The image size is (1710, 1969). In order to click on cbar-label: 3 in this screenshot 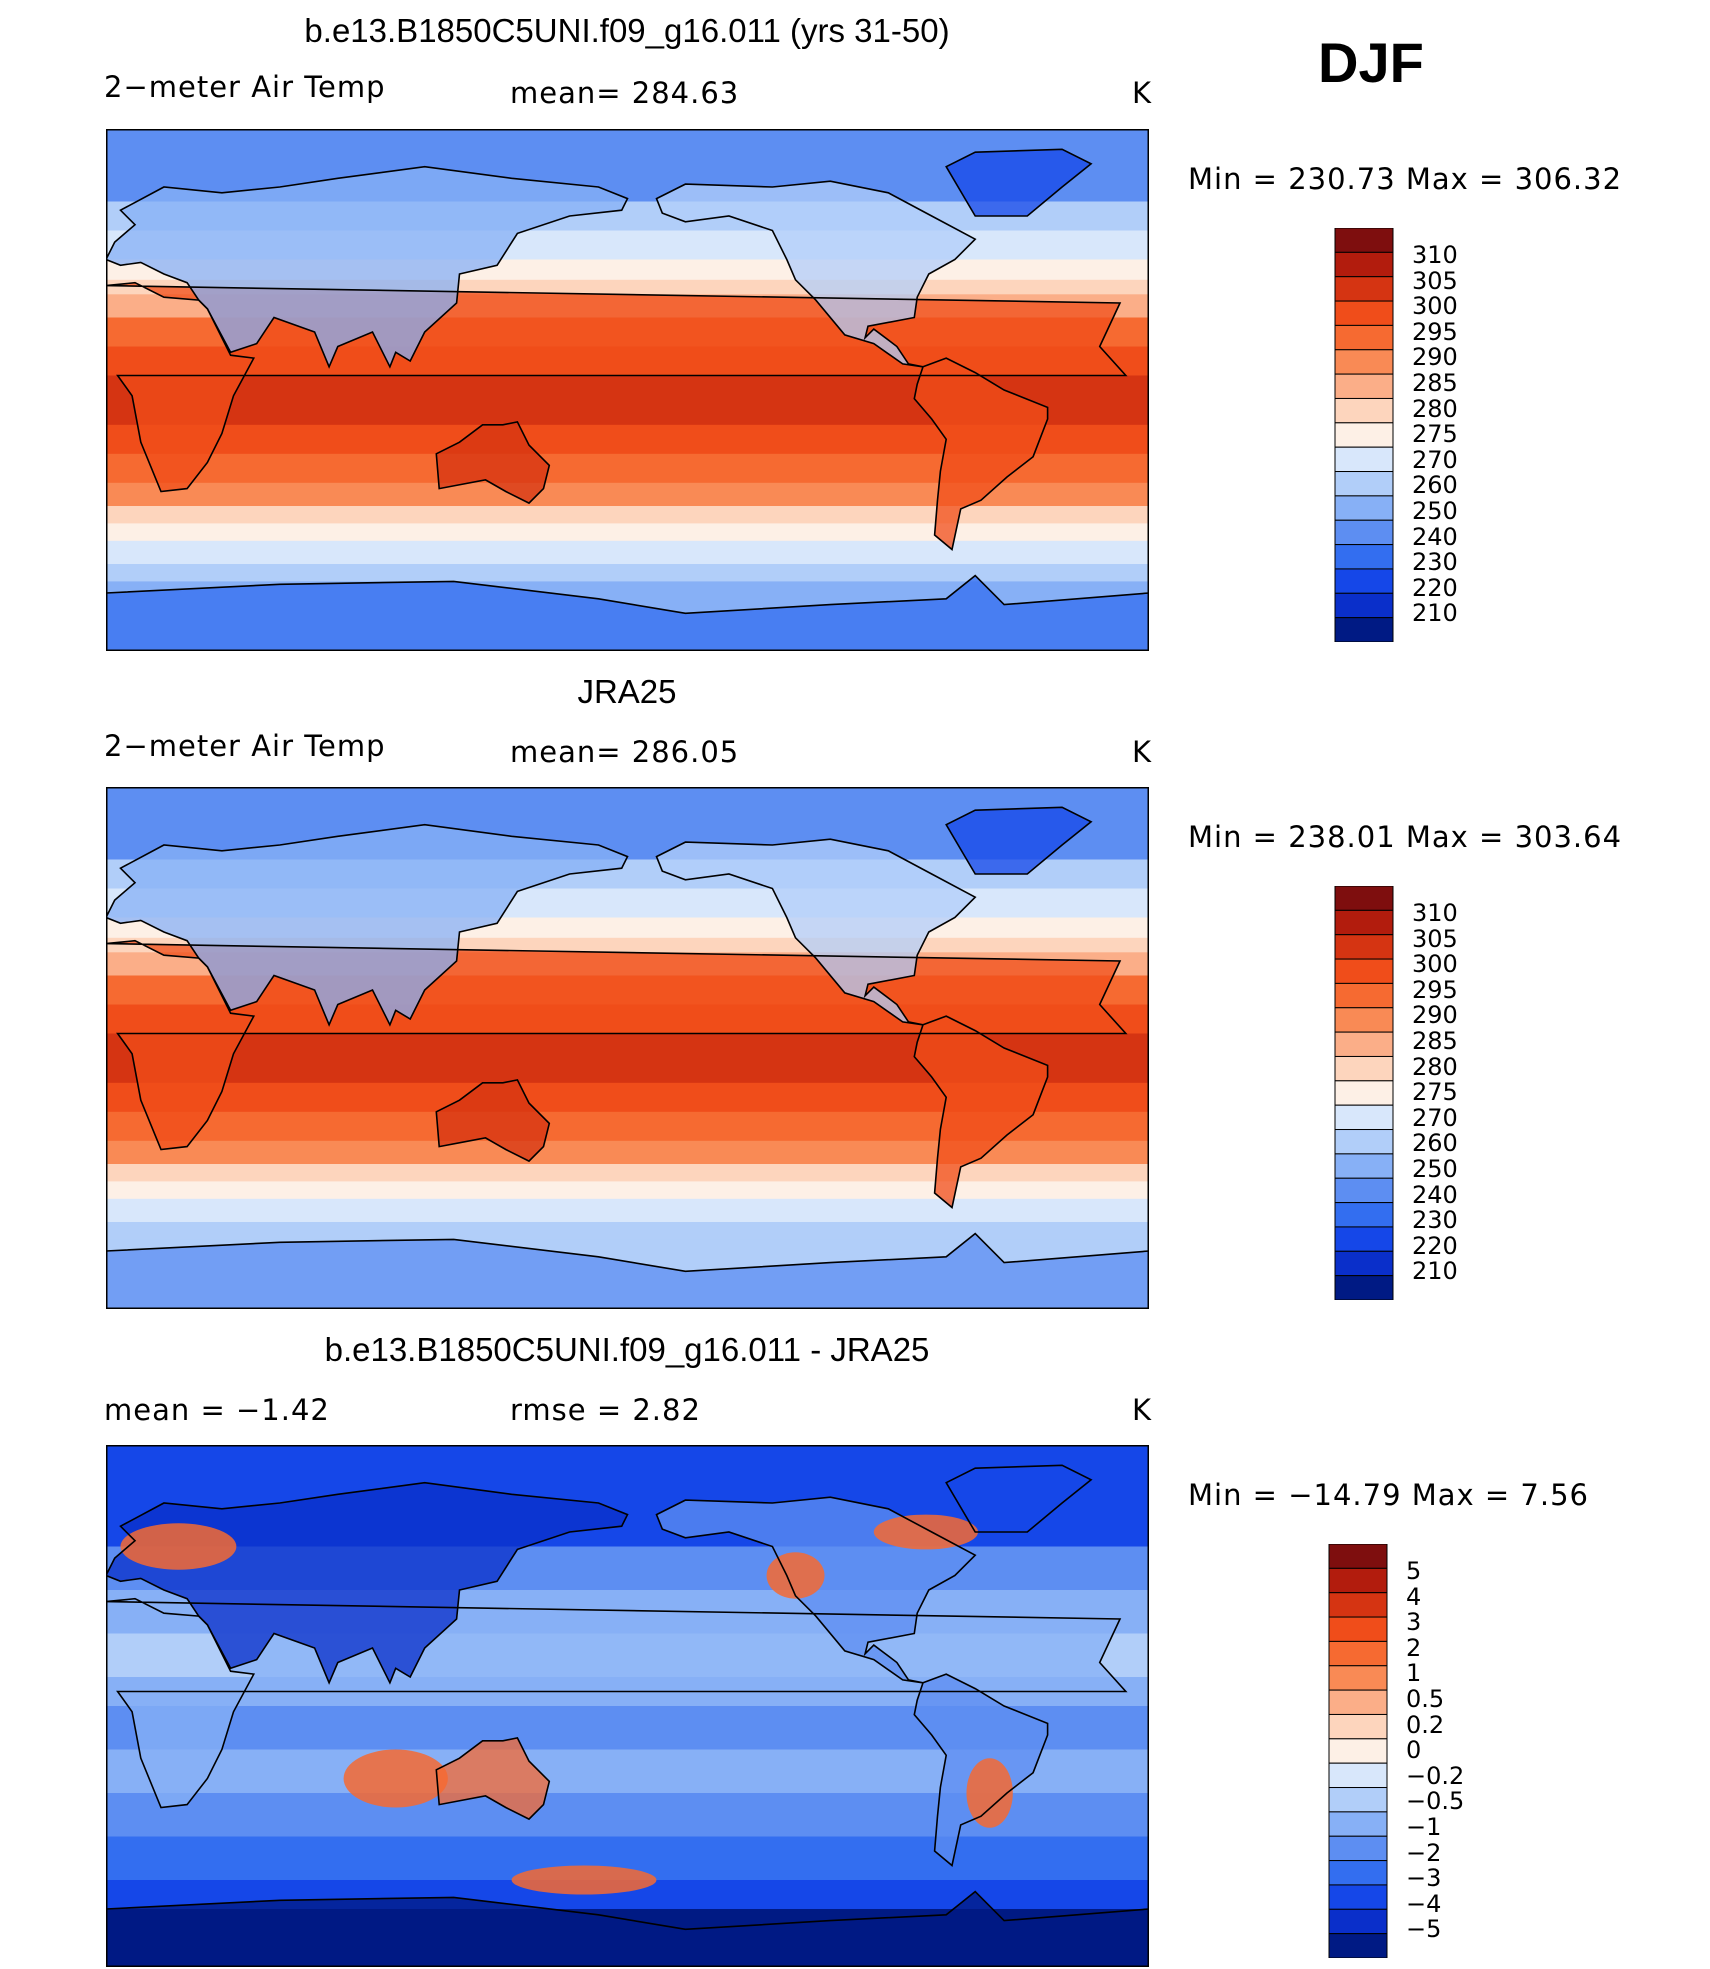, I will do `click(1414, 1622)`.